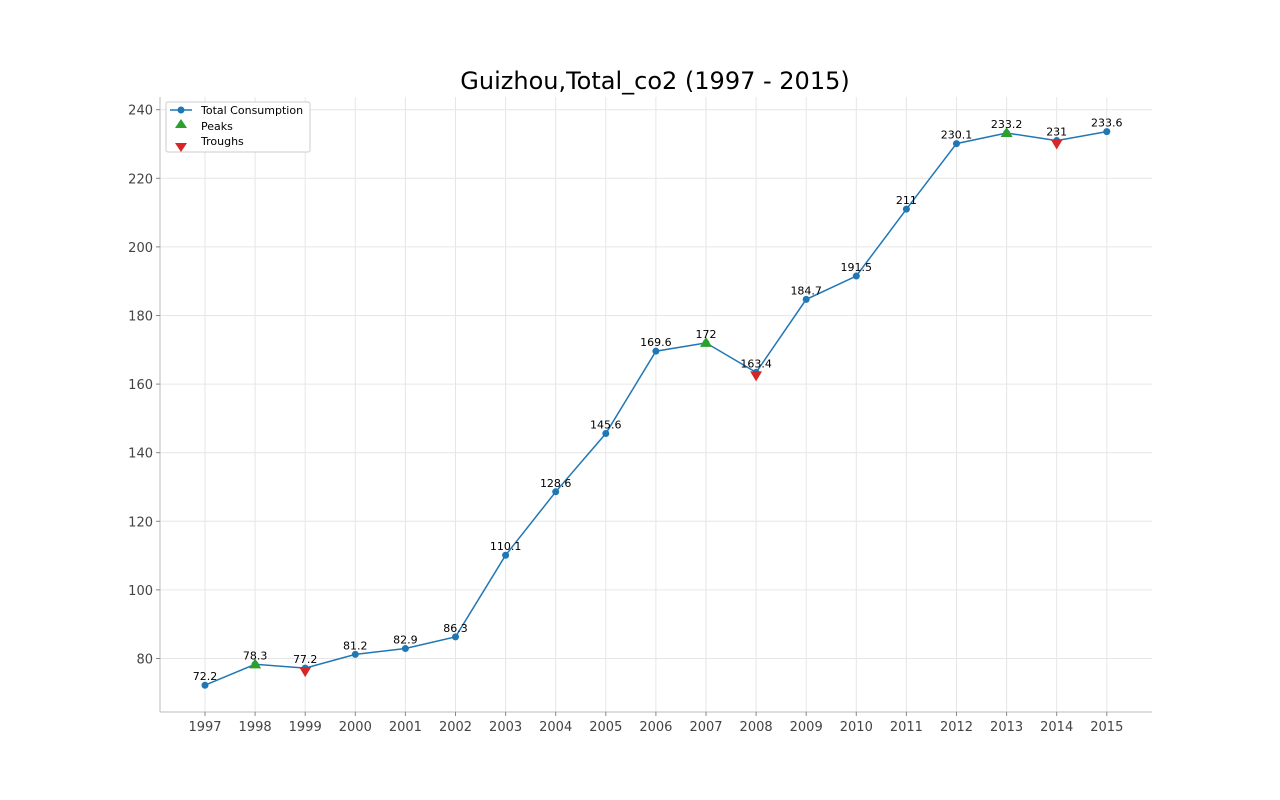  What do you see at coordinates (181, 147) in the screenshot?
I see `legend-trough-swatch` at bounding box center [181, 147].